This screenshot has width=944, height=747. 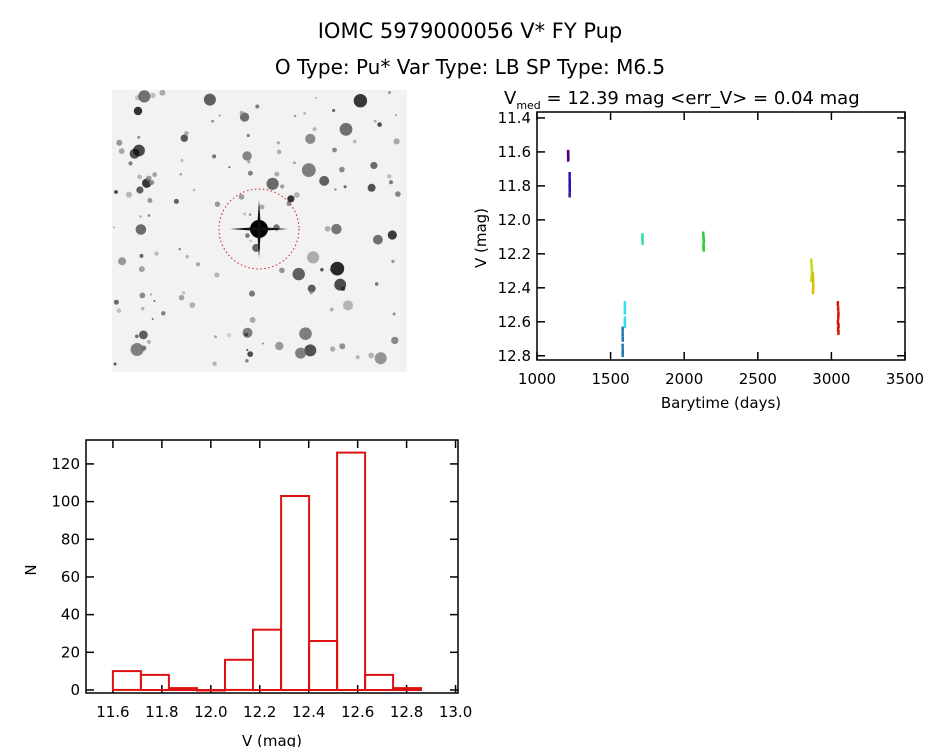 What do you see at coordinates (455, 712) in the screenshot?
I see `hist-xtick-label: 13.0` at bounding box center [455, 712].